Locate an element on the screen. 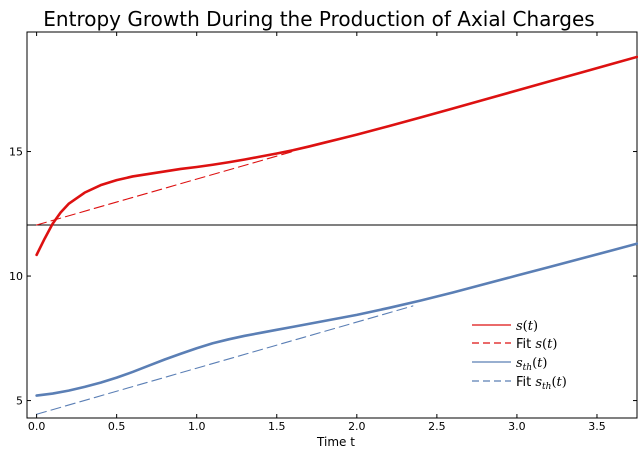 The height and width of the screenshot is (453, 638). y-tick-label: 5 is located at coordinates (19, 401).